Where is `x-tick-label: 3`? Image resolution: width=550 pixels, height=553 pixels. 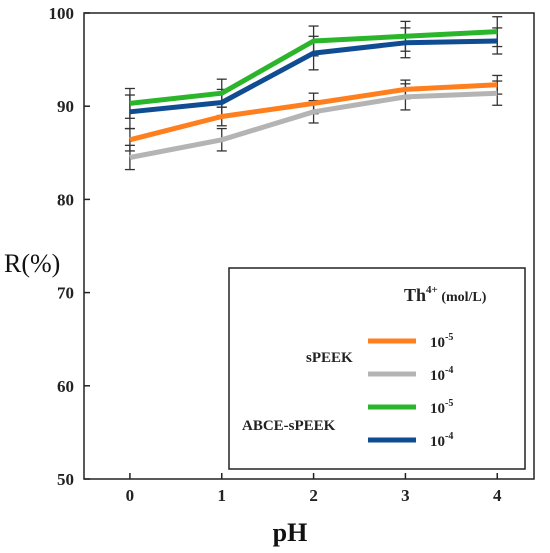
x-tick-label: 3 is located at coordinates (405, 495).